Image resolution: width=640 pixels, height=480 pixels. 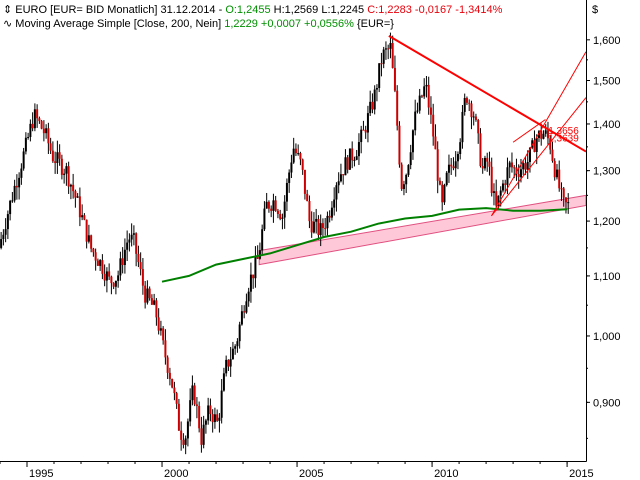 I want to click on indicator-icon: ∿, so click(x=8, y=24).